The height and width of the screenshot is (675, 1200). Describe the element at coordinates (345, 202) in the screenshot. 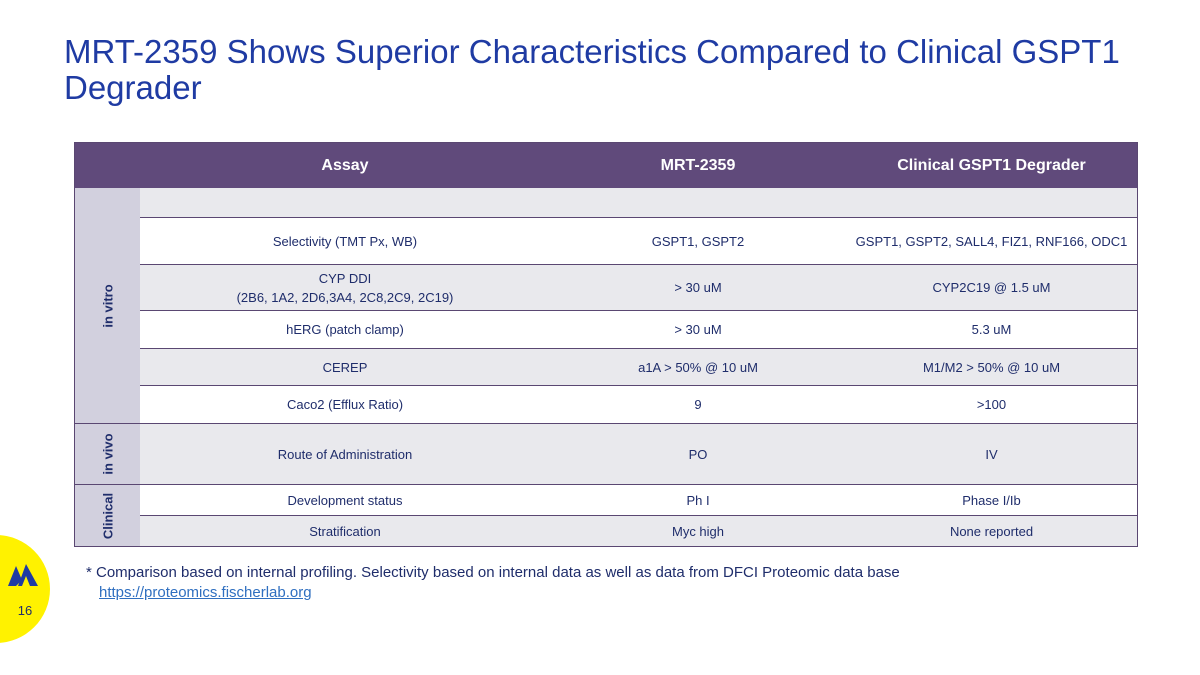

I see `cell-assay` at that location.